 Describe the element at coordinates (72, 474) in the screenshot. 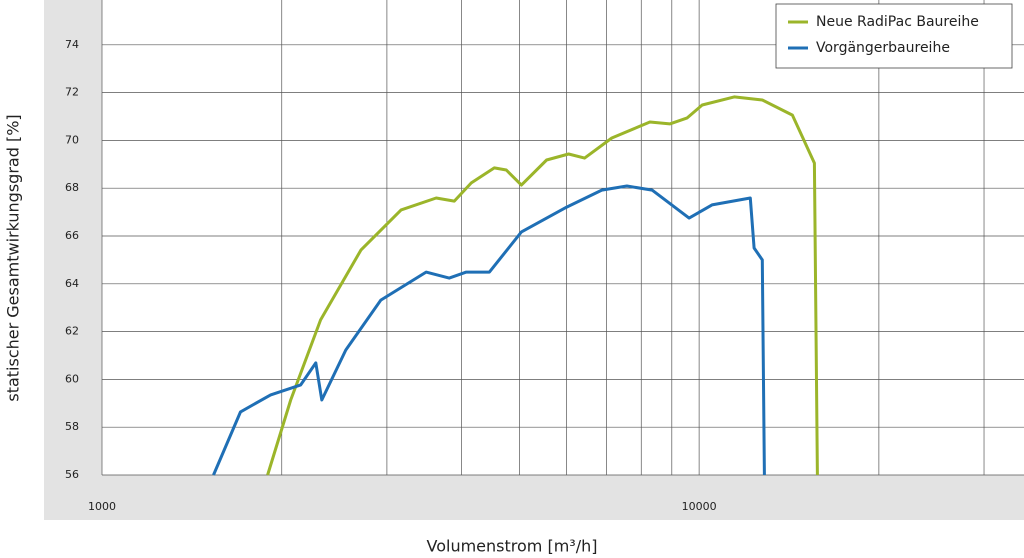

I see `y-tick-label: 56` at that location.